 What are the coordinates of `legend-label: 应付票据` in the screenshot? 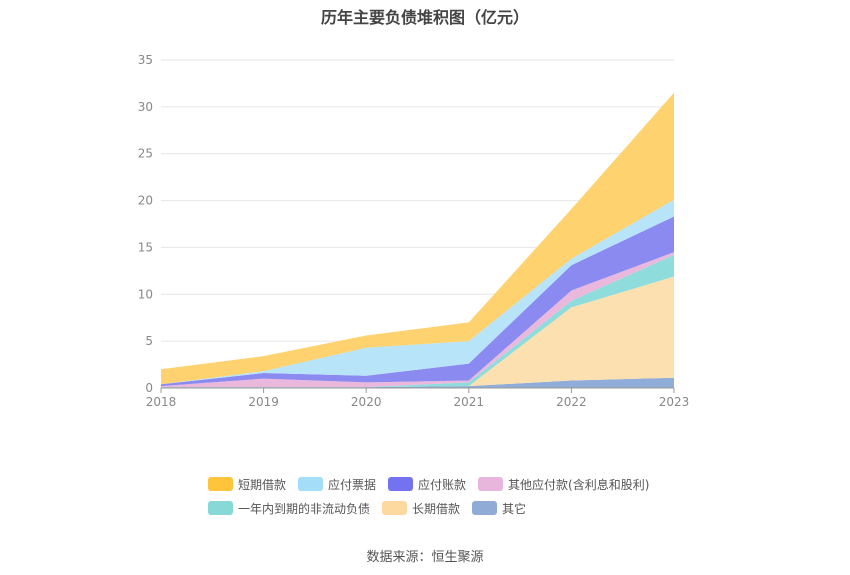 It's located at (352, 484).